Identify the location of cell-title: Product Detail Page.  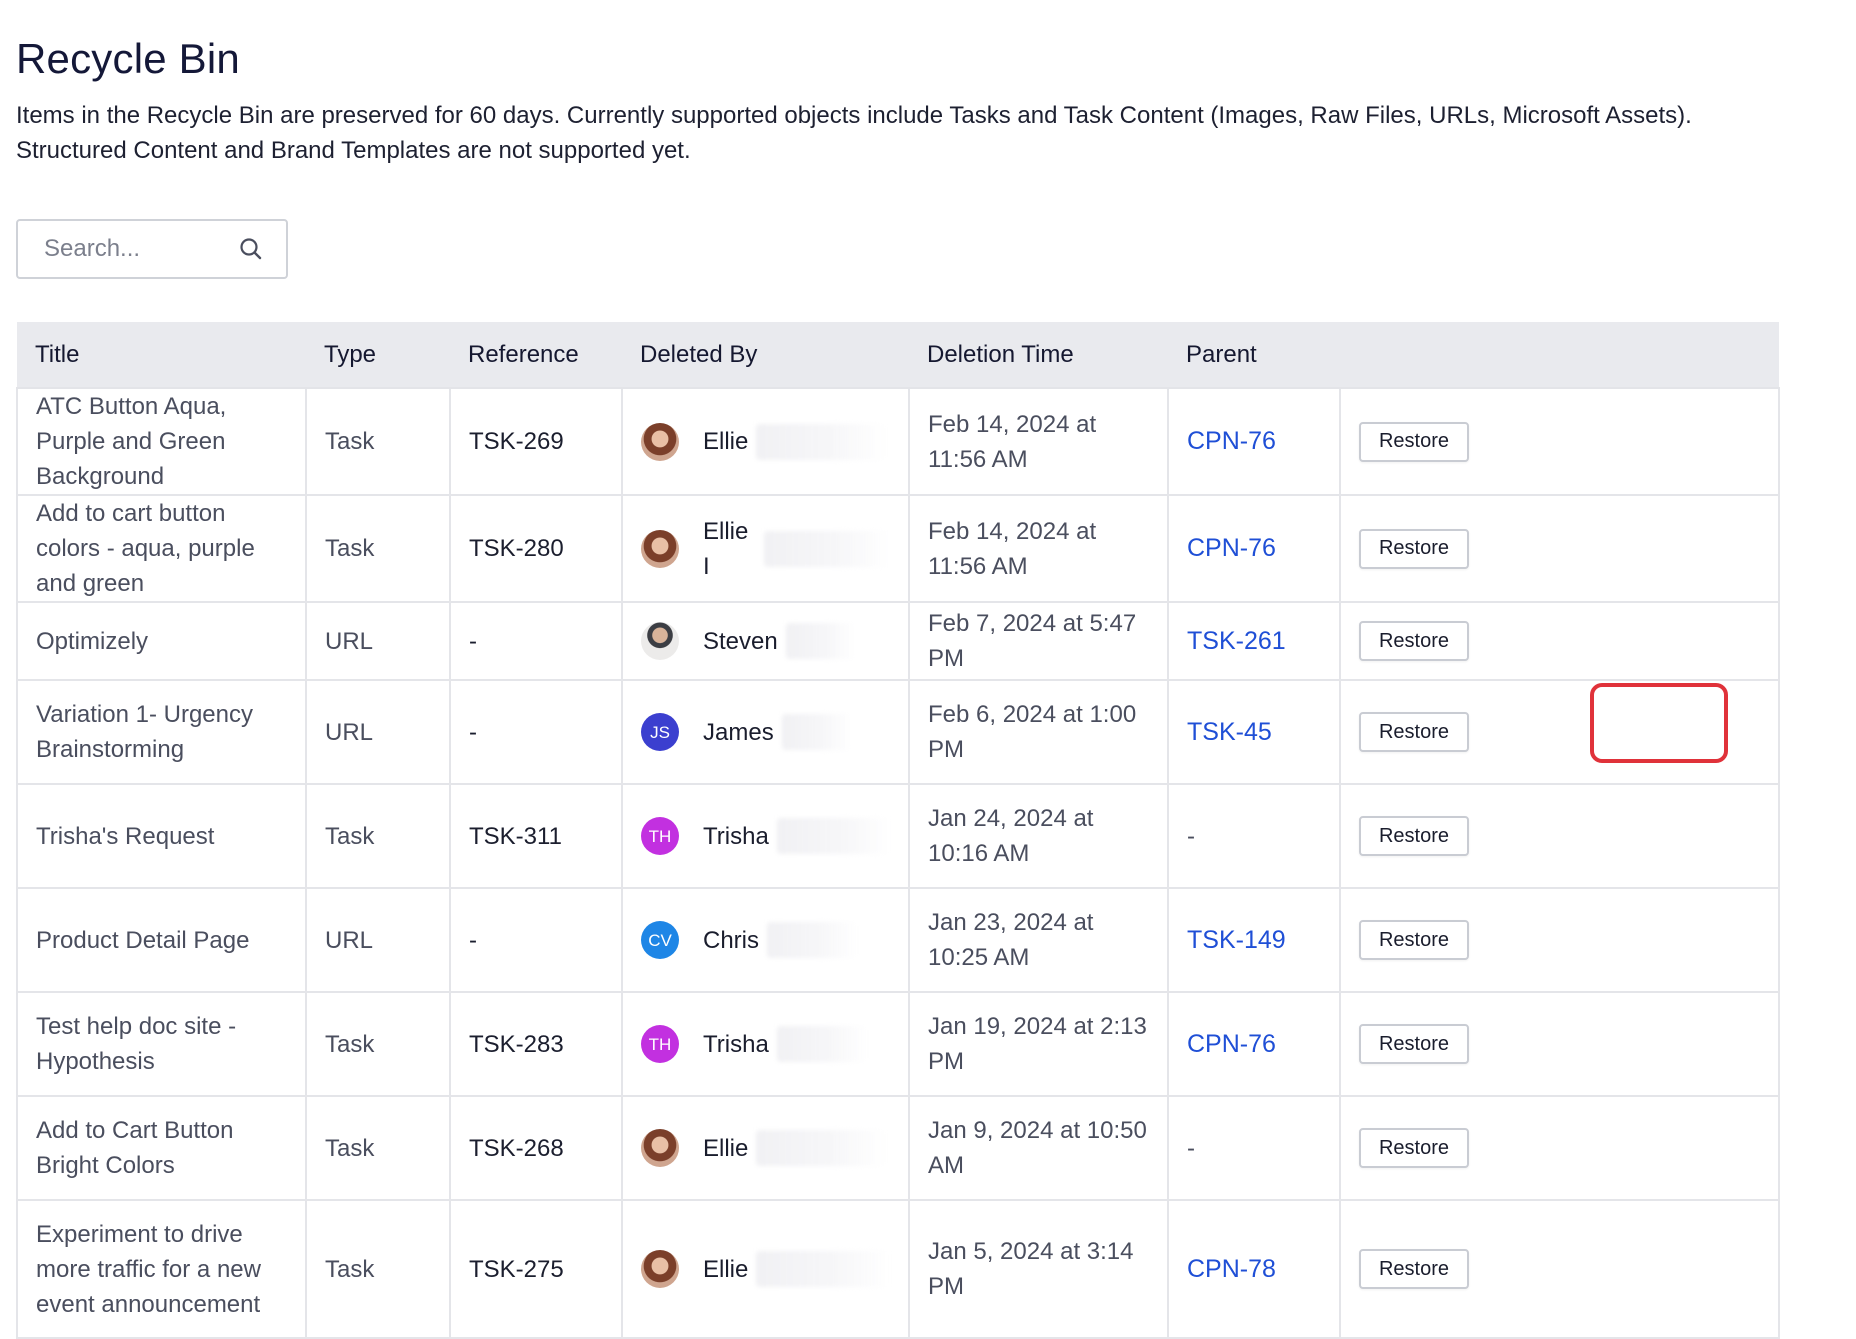
(161, 940).